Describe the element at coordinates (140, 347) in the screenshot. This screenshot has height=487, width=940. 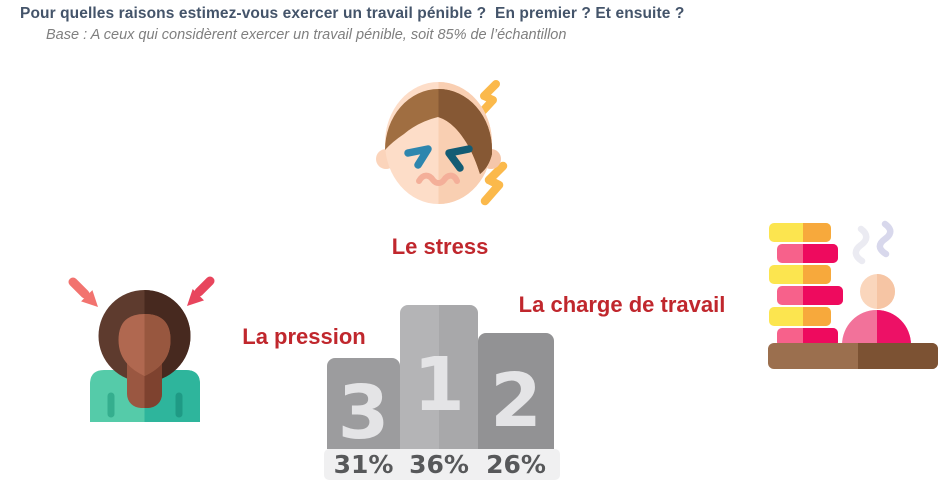
I see `pressured-person-icon` at that location.